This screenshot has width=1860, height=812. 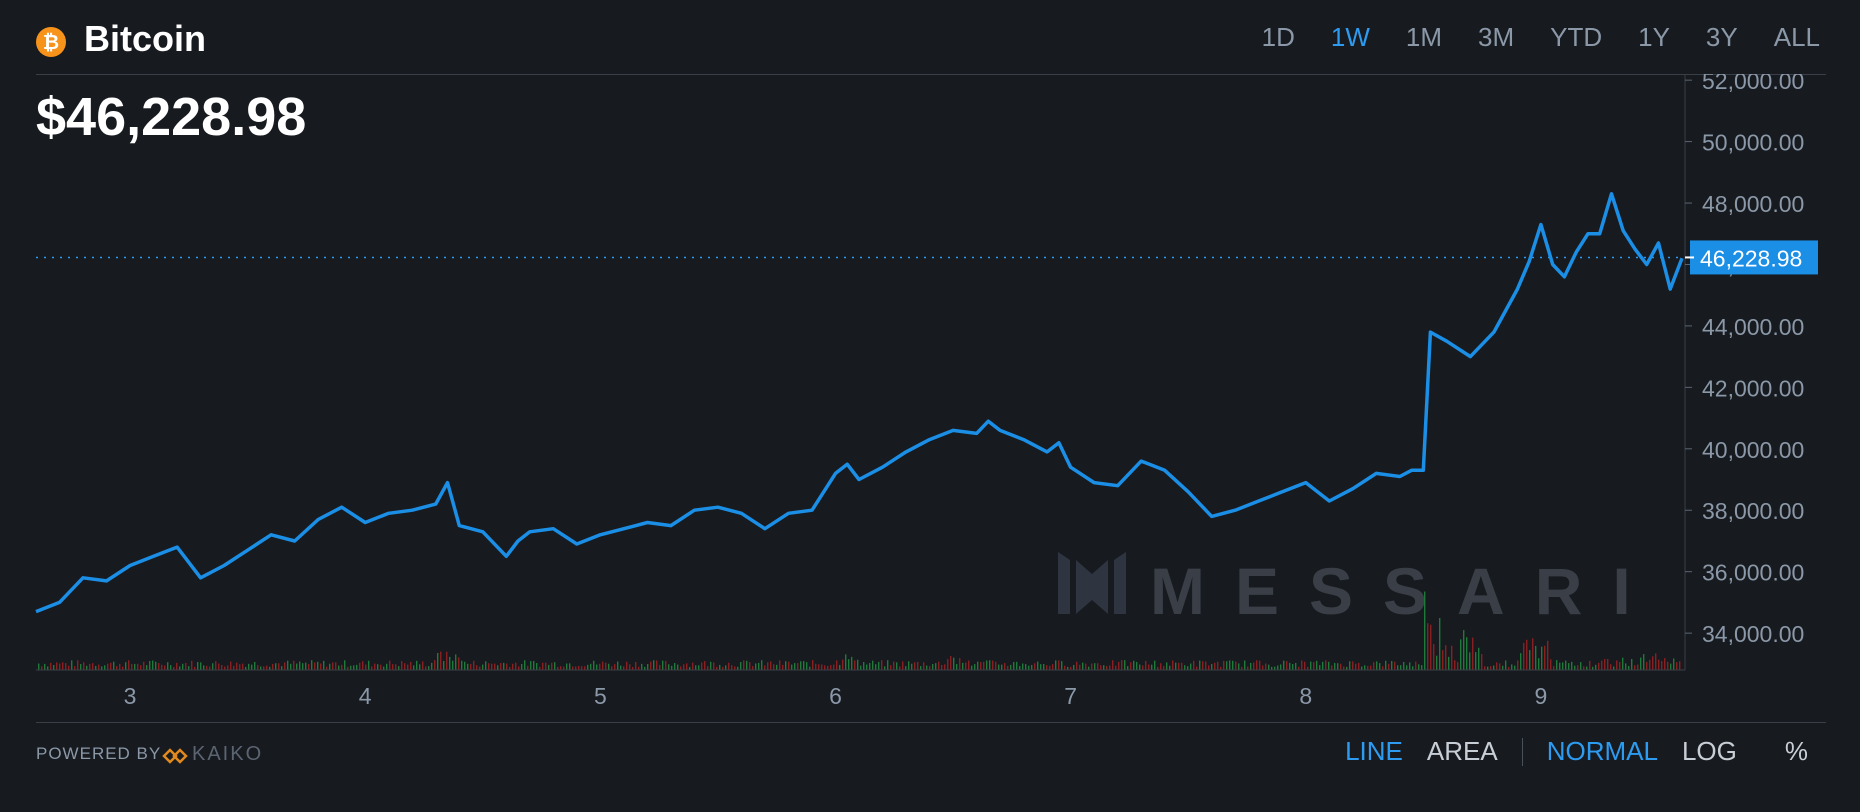 I want to click on y-tick-label: 48,000.00, so click(x=1753, y=204).